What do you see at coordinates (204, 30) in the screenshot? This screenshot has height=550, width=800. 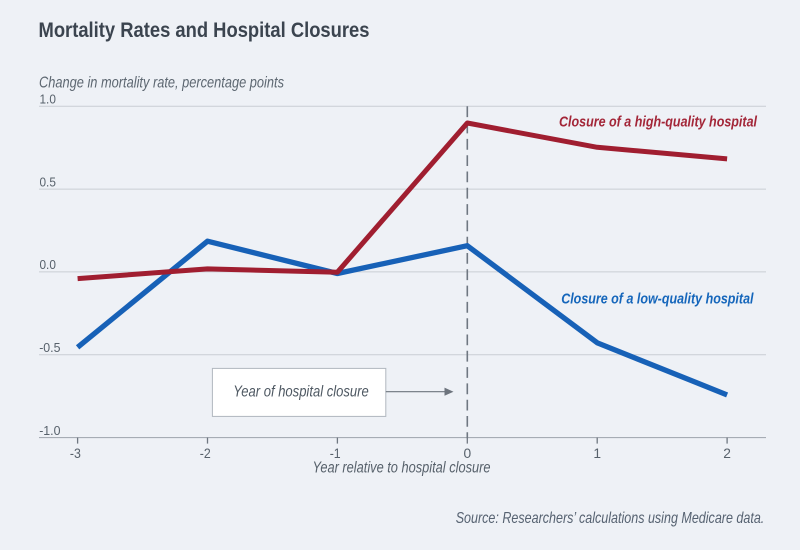 I see `svg-text:Mortality Rates and Hospital C: Mortality Rates and Hospital Closures` at bounding box center [204, 30].